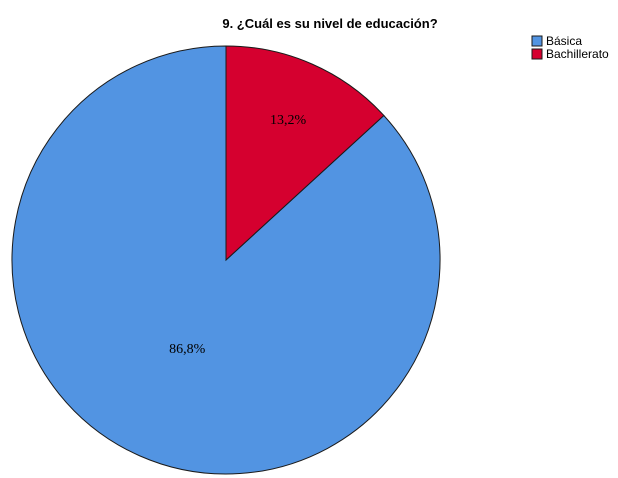  Describe the element at coordinates (577, 54) in the screenshot. I see `legend-label: Bachillerato` at that location.